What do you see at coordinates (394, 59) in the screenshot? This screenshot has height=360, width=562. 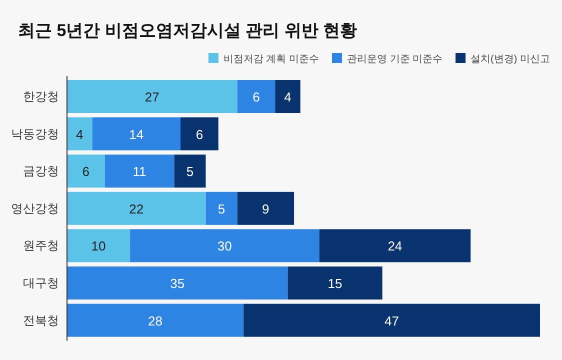 I see `legend-label: 관리운영 기준 미준수` at bounding box center [394, 59].